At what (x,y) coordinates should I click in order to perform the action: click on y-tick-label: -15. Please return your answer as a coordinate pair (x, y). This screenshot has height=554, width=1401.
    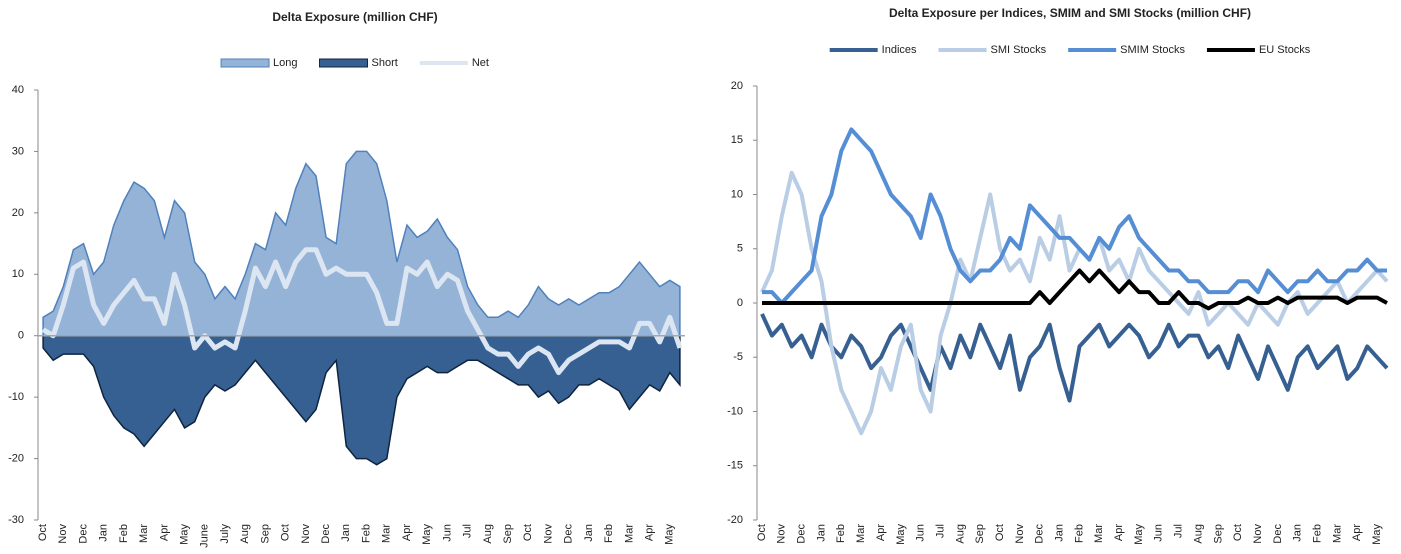
    Looking at the image, I should click on (735, 466).